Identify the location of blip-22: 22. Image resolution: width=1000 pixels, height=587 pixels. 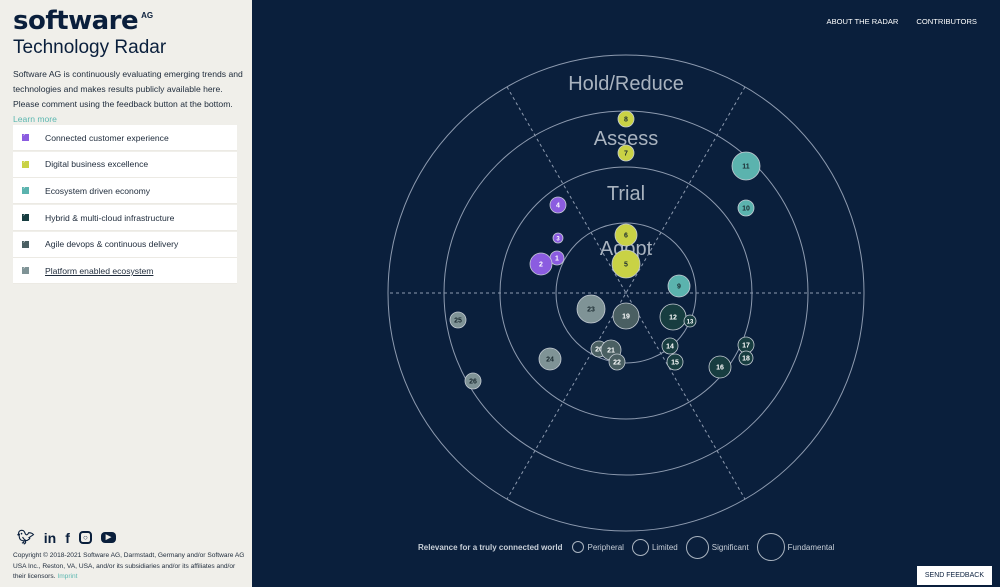
(617, 362).